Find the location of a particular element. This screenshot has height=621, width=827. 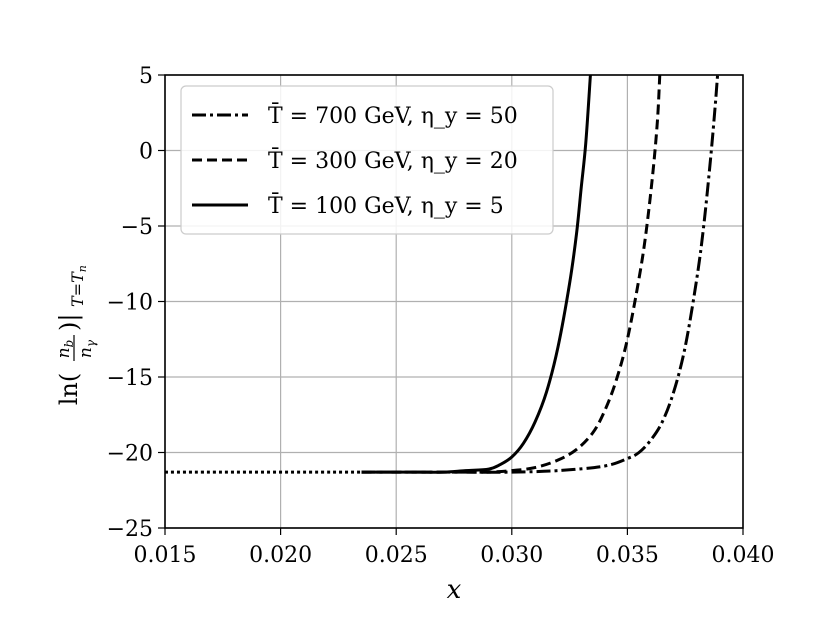

y-tick-label: −10 is located at coordinates (130, 303).